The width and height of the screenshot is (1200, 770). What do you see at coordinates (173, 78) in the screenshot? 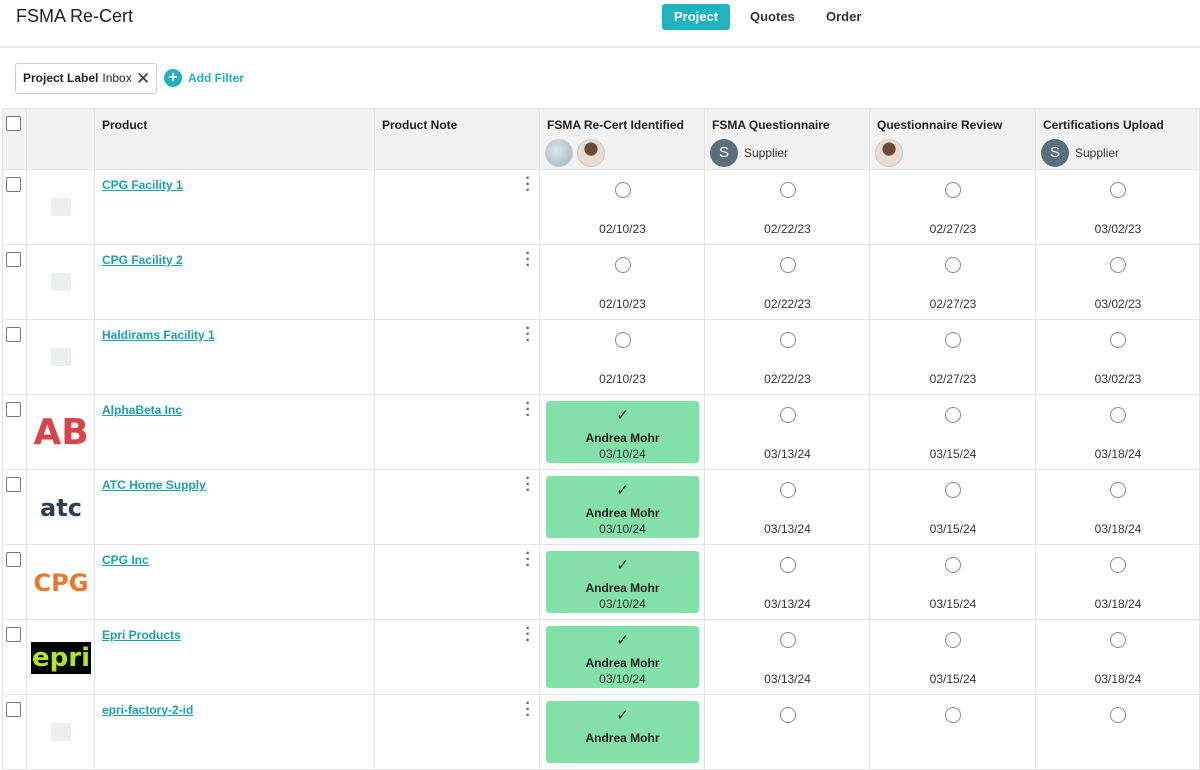
I see `add-filter-icon: +` at bounding box center [173, 78].